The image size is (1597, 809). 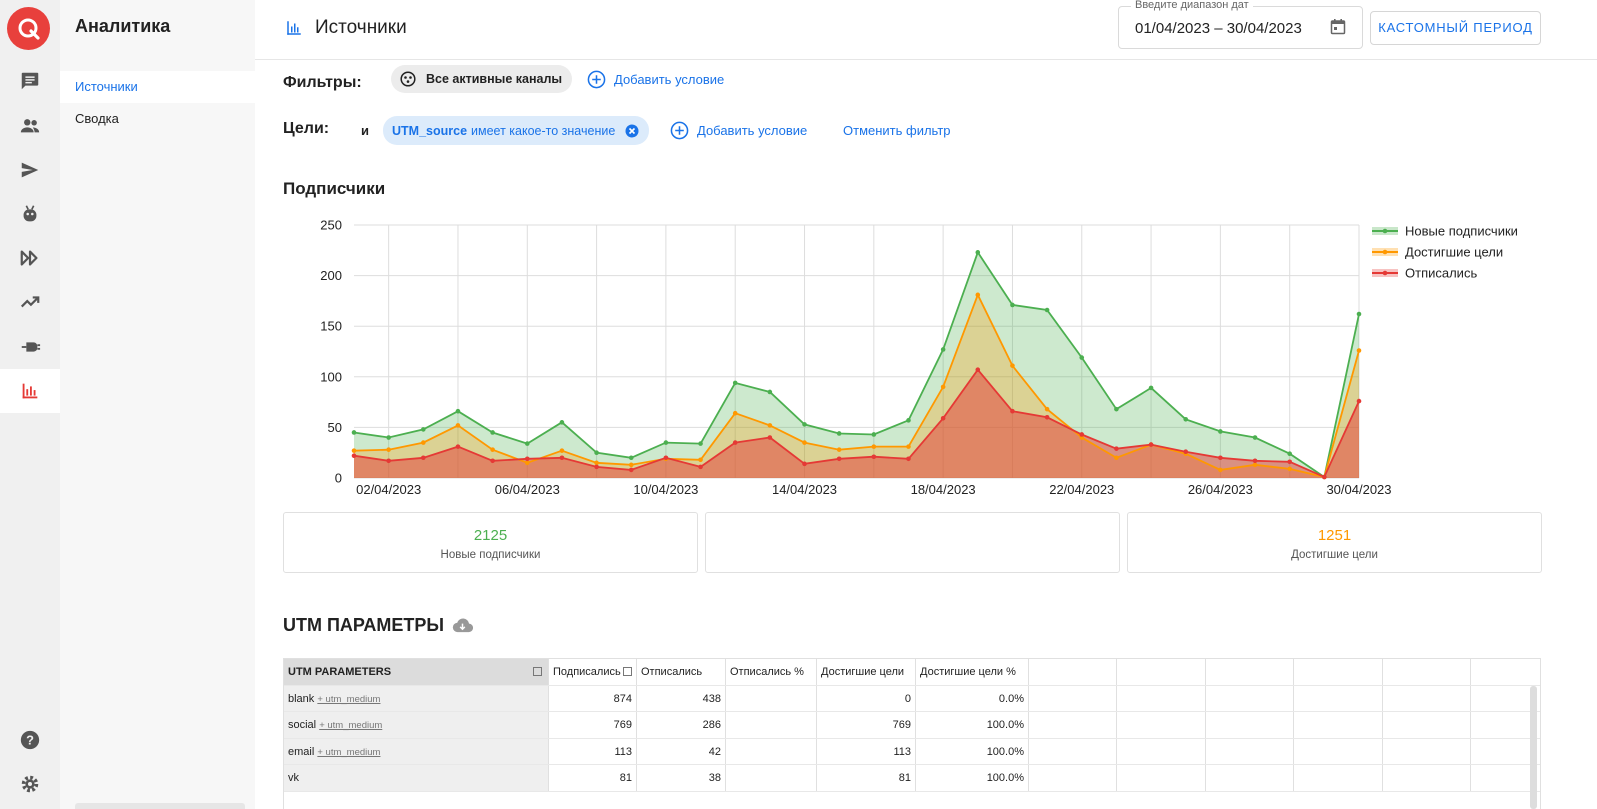 I want to click on utm-source-chip: UTM_source имеет какое-то значение, so click(x=516, y=130).